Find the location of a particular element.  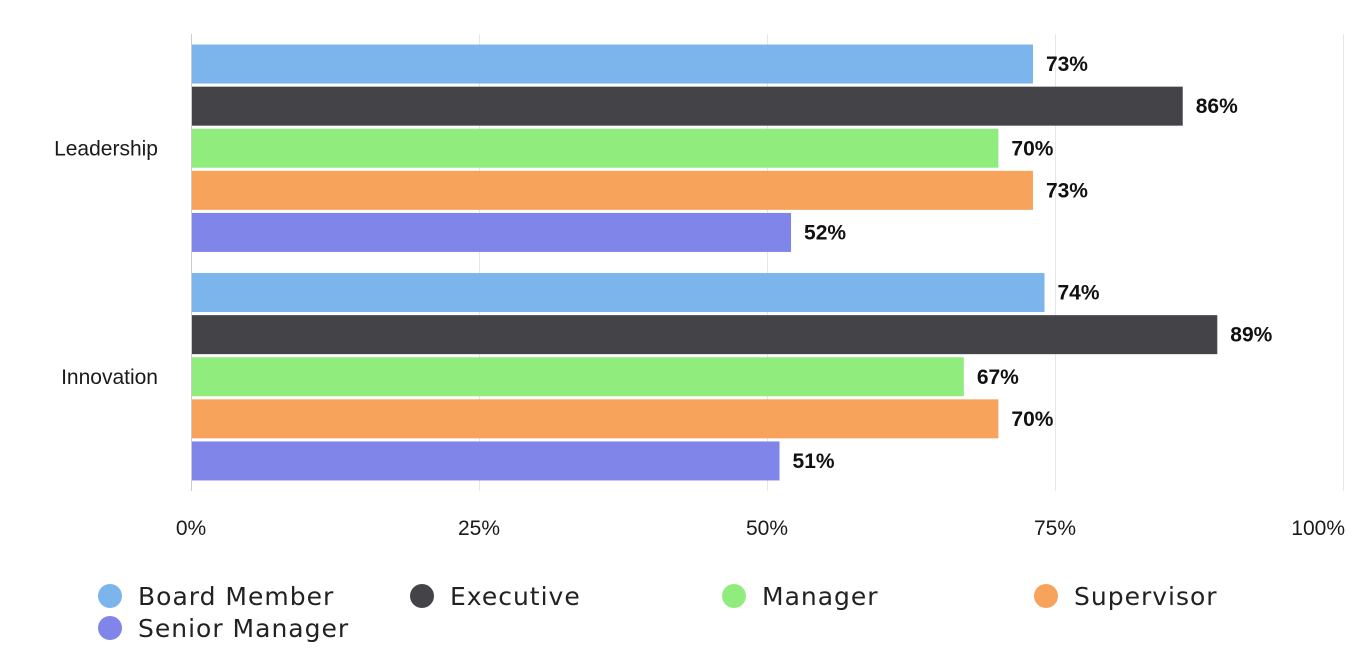

legend-label: Supervisor is located at coordinates (1146, 596).